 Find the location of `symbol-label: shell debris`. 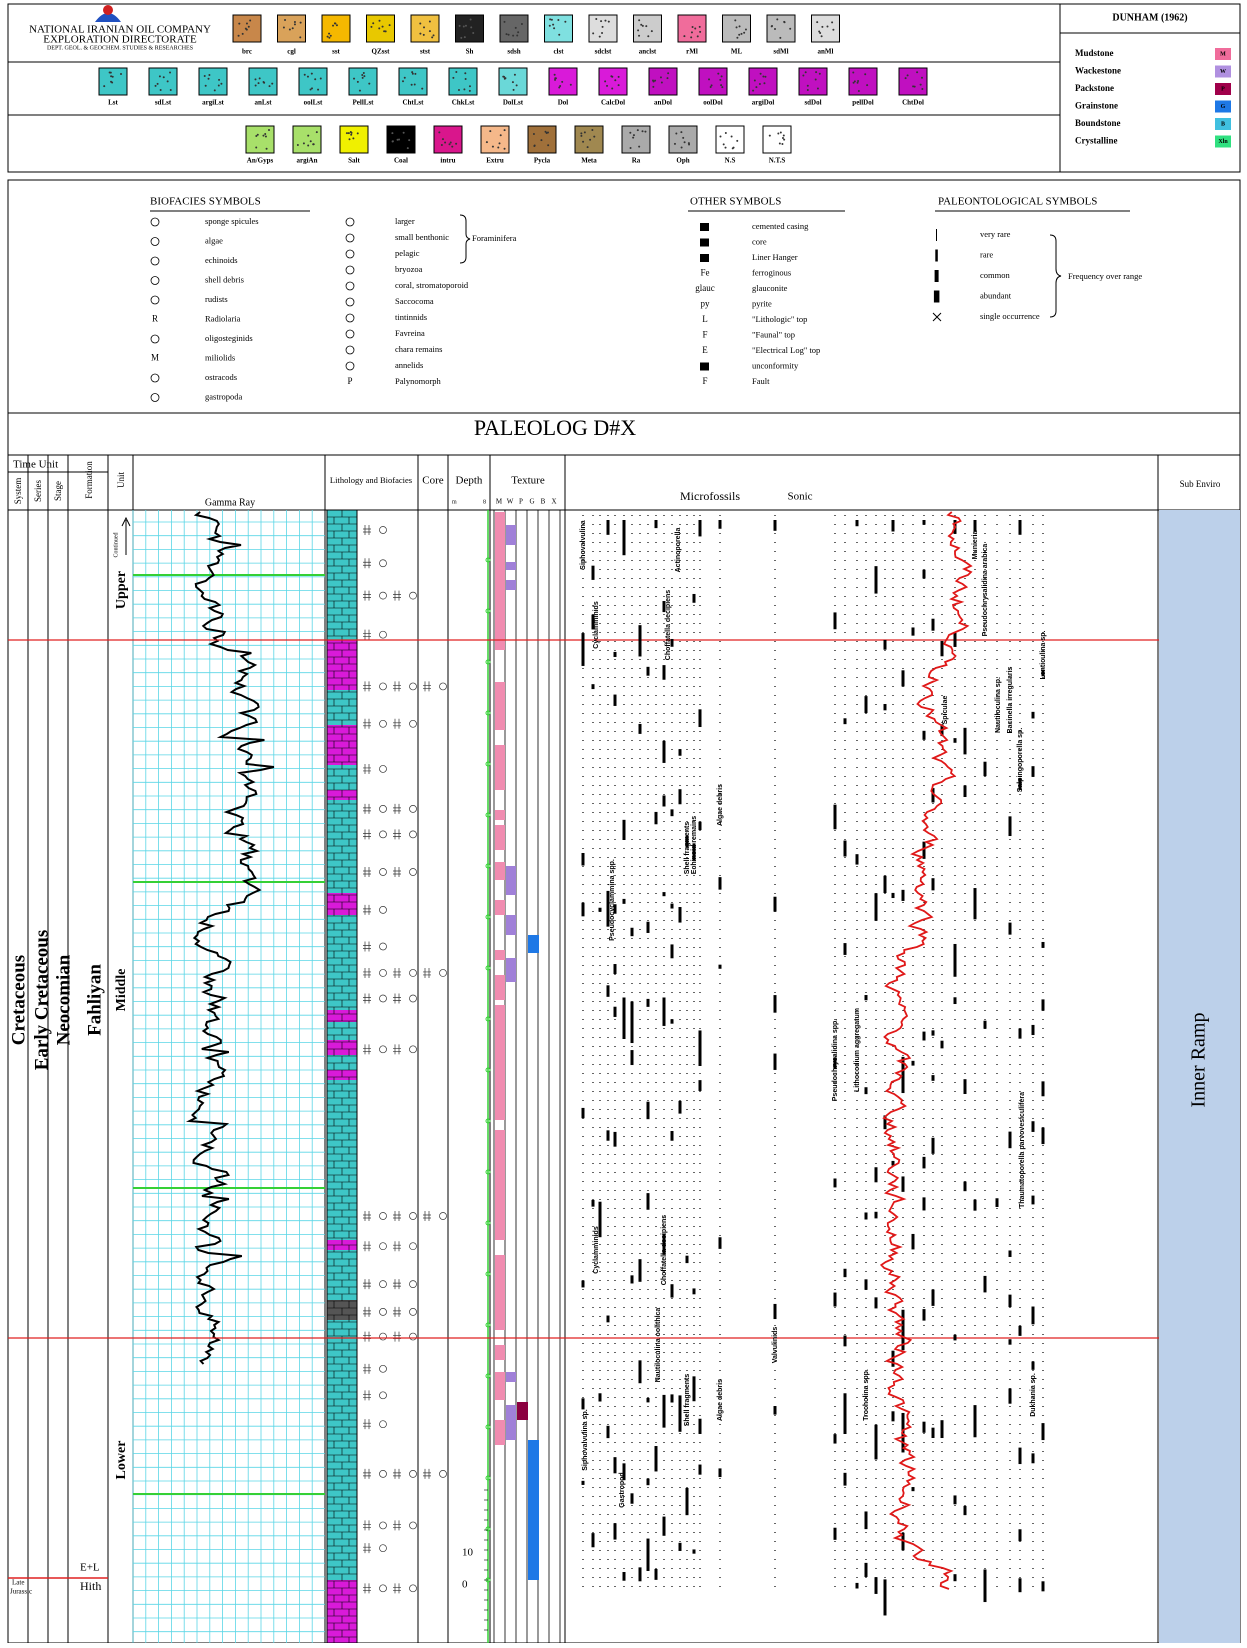

symbol-label: shell debris is located at coordinates (224, 279).